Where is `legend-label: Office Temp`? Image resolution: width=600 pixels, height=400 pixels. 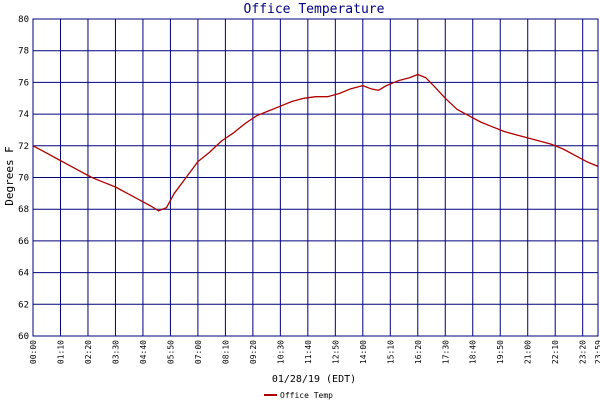
legend-label: Office Temp is located at coordinates (306, 395).